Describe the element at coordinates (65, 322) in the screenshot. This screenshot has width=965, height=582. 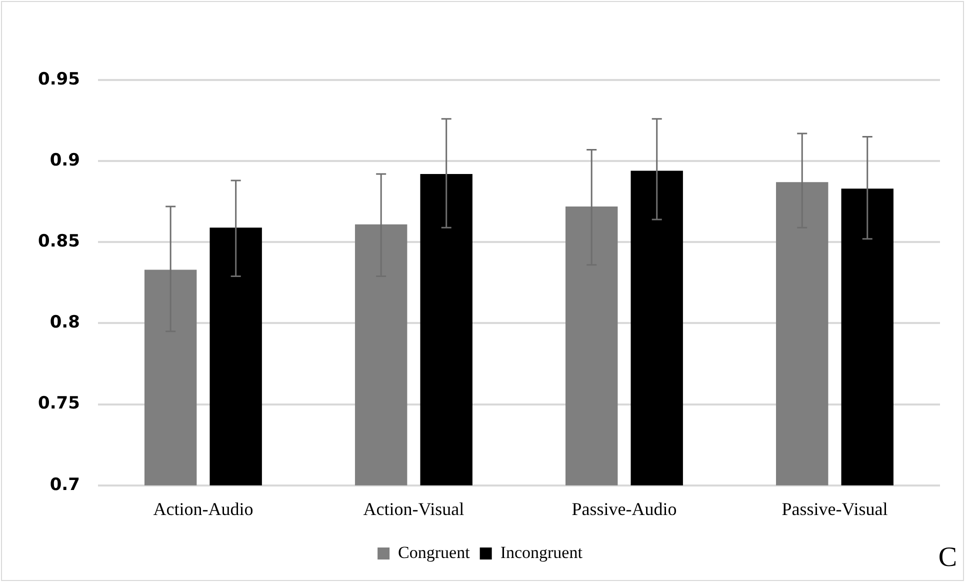
I see `y-tick-label: 0.8` at that location.